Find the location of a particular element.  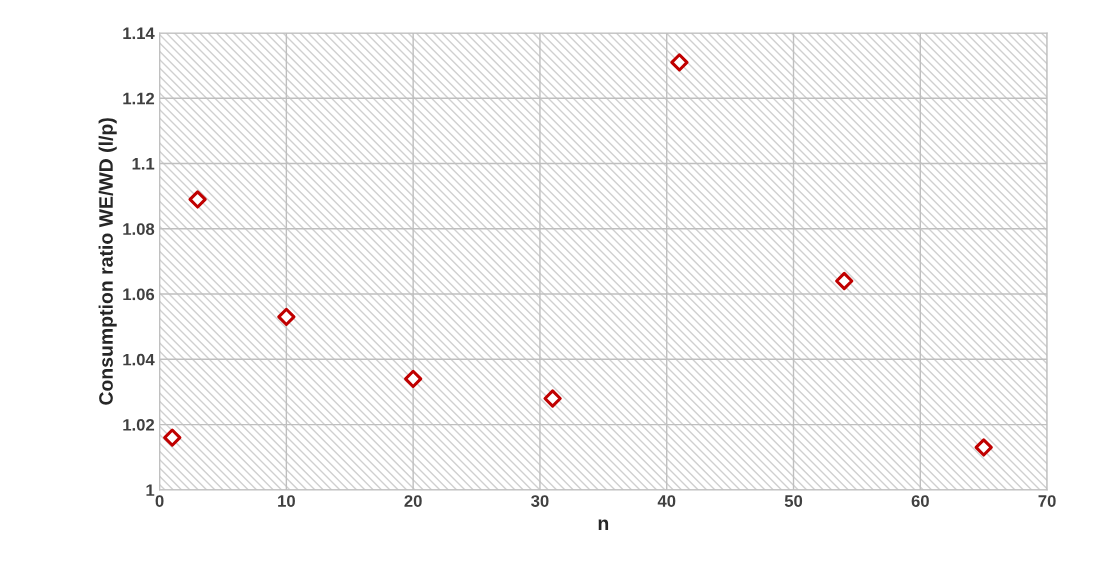

x-tick-label: 10 is located at coordinates (286, 501).